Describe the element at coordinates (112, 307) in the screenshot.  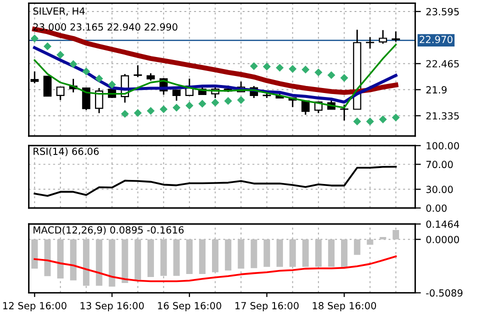
I see `x-tick-label: 13 Sep 16:00` at that location.